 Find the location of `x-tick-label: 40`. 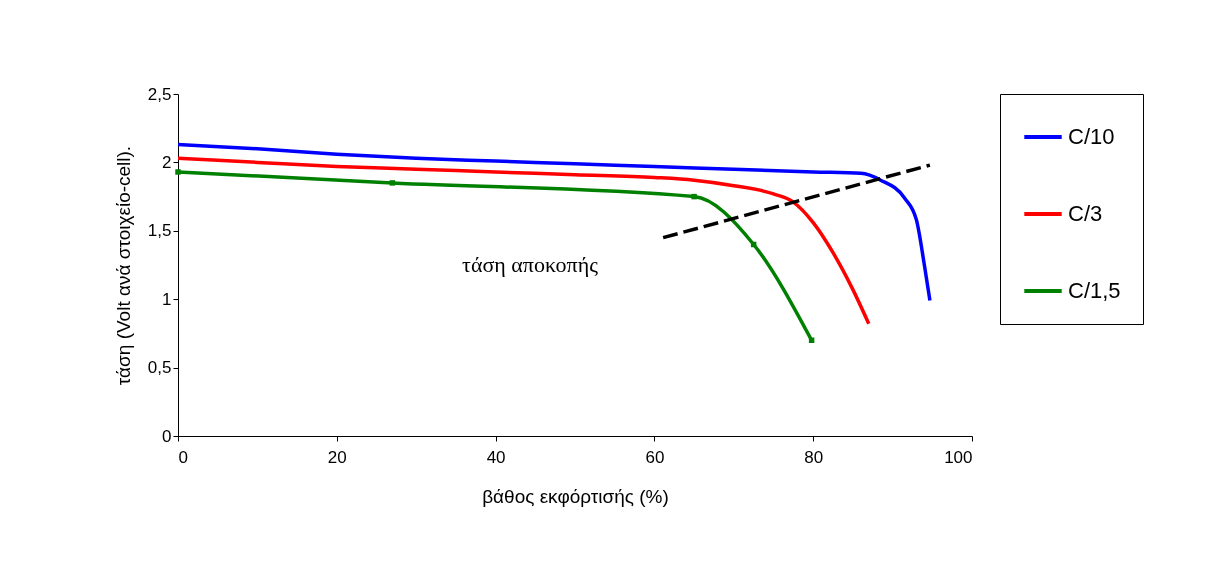

x-tick-label: 40 is located at coordinates (496, 457).